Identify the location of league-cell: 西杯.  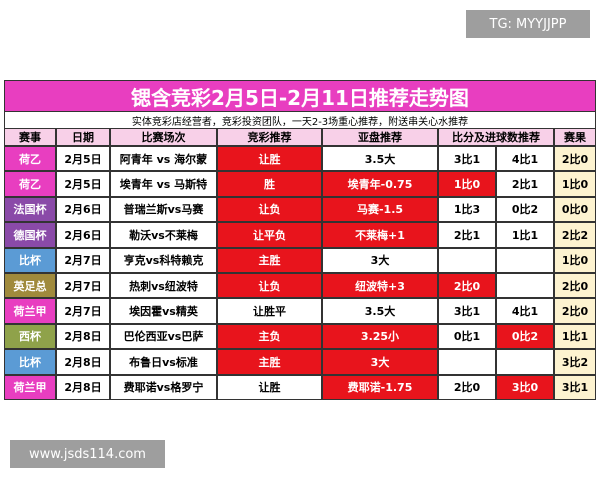
(30, 336).